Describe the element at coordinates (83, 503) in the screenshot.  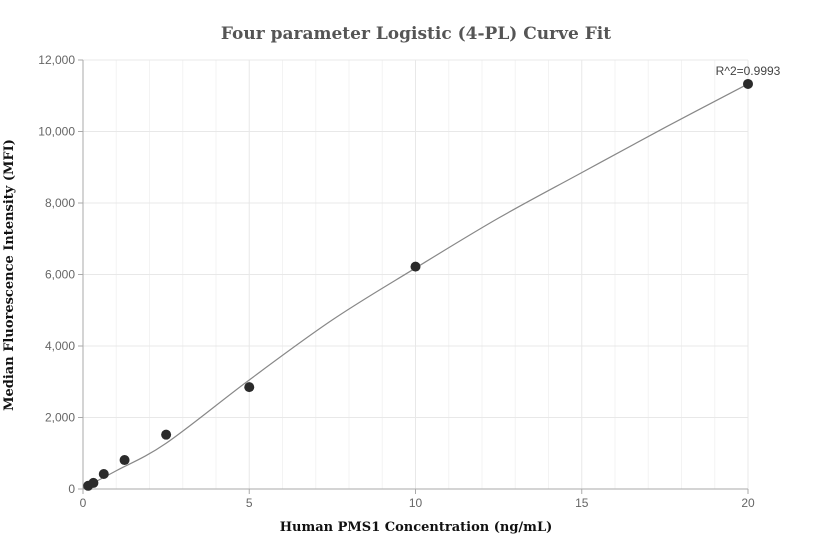
I see `x-tick-label: 0` at that location.